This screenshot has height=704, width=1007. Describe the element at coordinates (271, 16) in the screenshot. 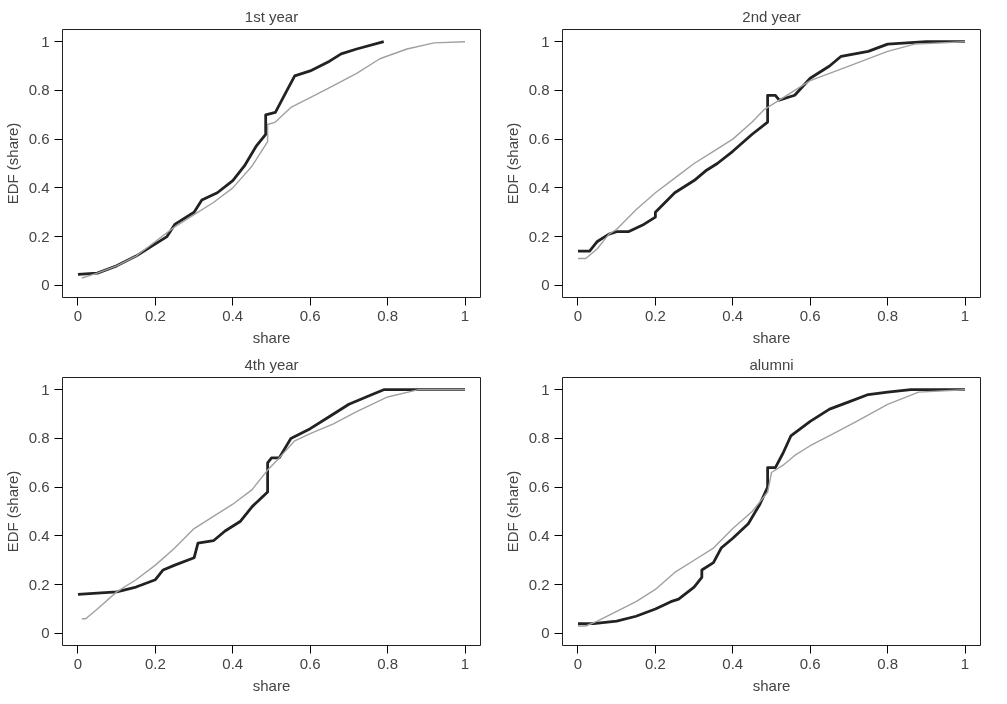

I see `chart-title: 1st year` at that location.